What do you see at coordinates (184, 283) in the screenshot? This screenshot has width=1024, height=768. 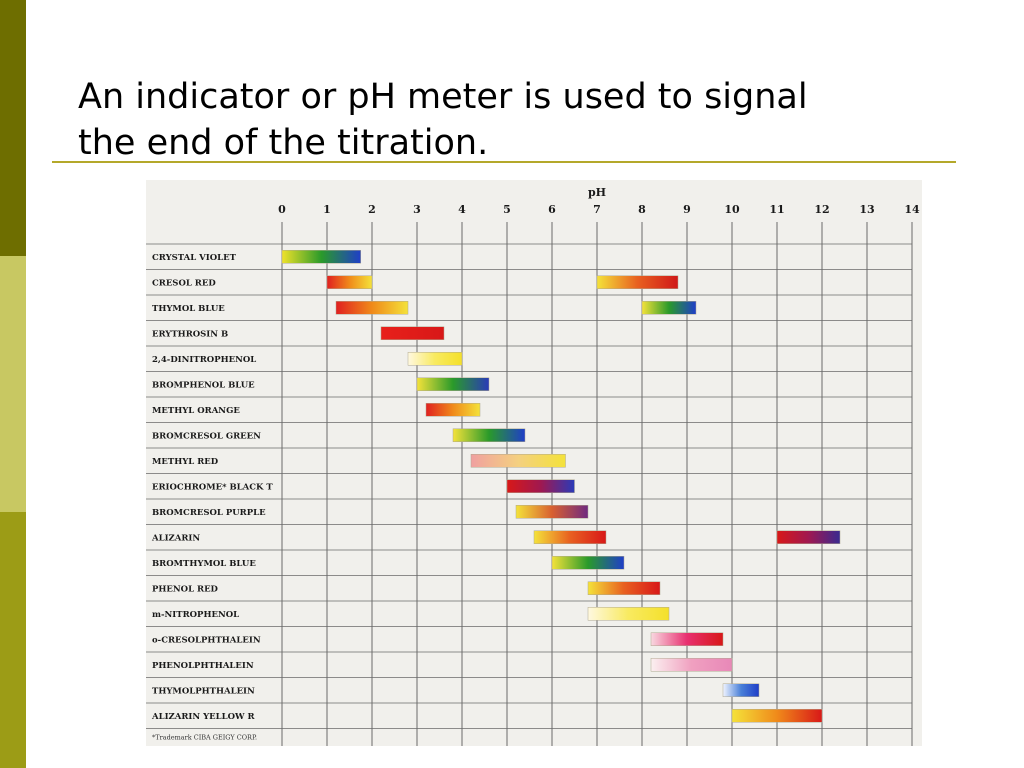 I see `indicator-label: CRESOL RED` at bounding box center [184, 283].